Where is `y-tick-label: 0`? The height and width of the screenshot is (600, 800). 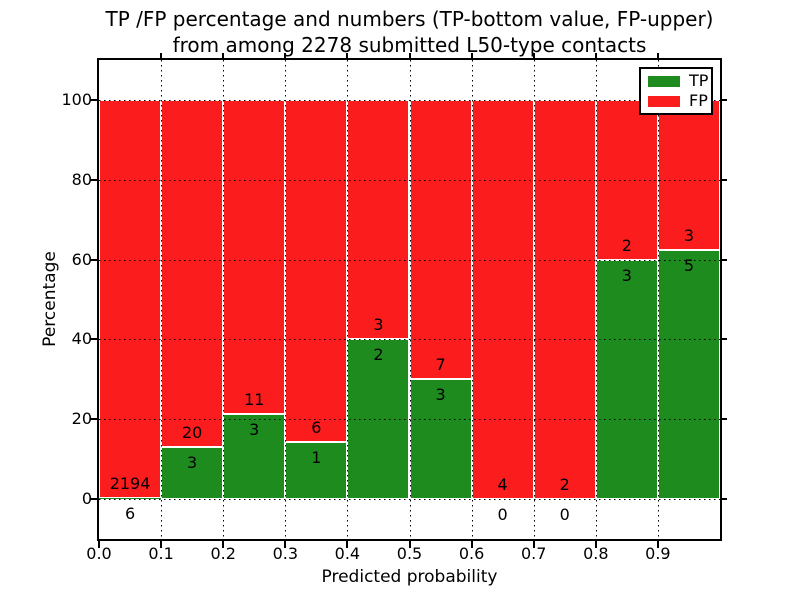
y-tick-label: 0 is located at coordinates (86, 499).